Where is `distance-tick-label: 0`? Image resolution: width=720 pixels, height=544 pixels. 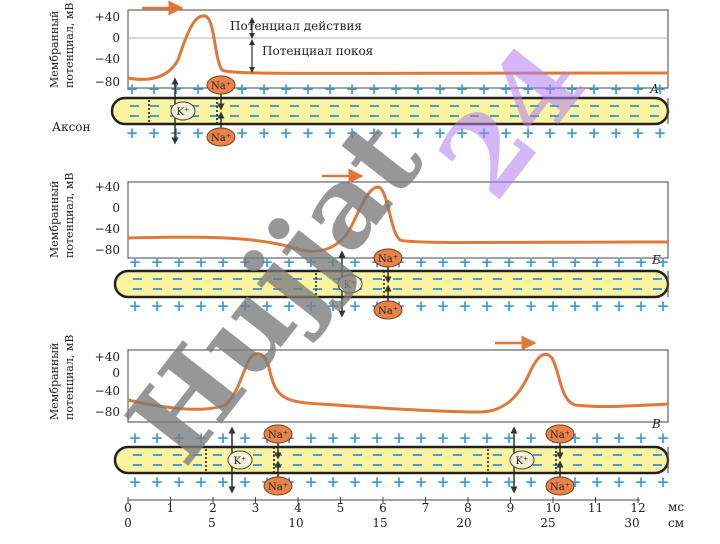 distance-tick-label: 0 is located at coordinates (128, 523).